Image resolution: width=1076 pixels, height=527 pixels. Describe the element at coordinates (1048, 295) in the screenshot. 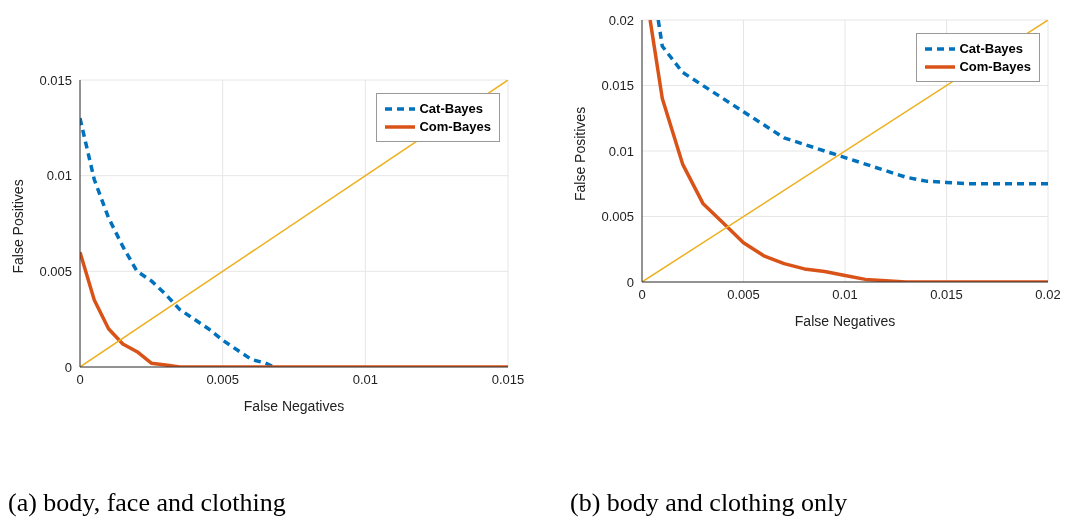

I see `x-tick-label: 0.02` at that location.